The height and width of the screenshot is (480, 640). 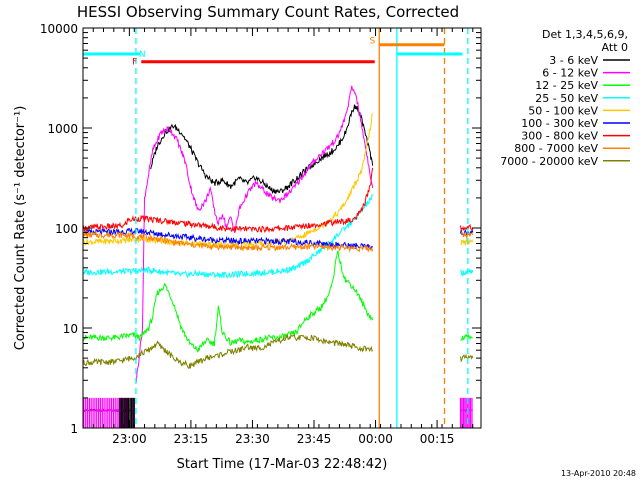 What do you see at coordinates (570, 73) in the screenshot?
I see `legend-entry-label-2: 6 - 12 keV` at bounding box center [570, 73].